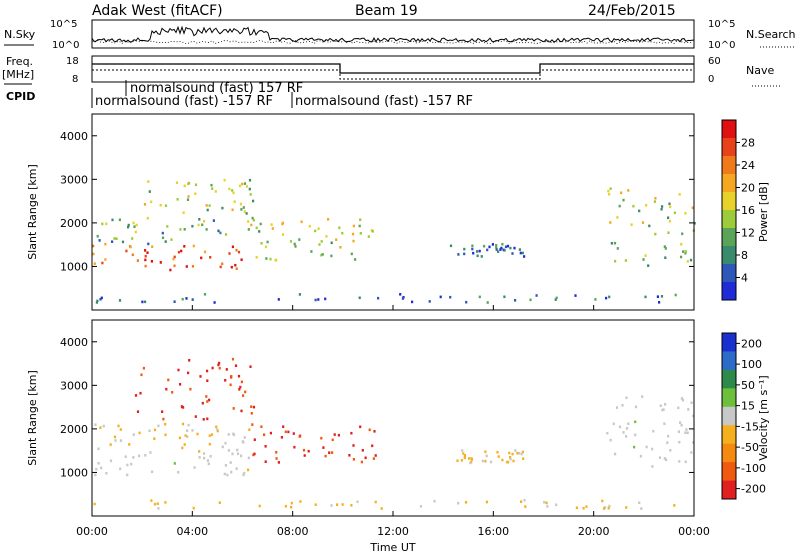 Image resolution: width=800 pixels, height=554 pixels. I want to click on freq-trace, so click(393, 68).